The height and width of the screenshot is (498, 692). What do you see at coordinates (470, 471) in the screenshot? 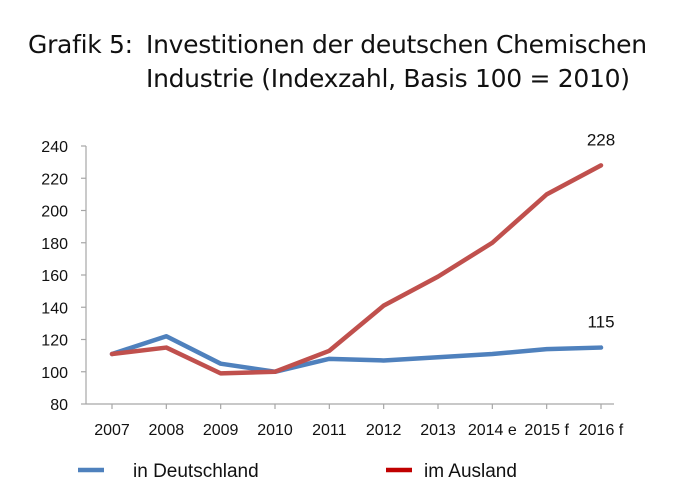
I see `legend-label: im Ausland` at bounding box center [470, 471].